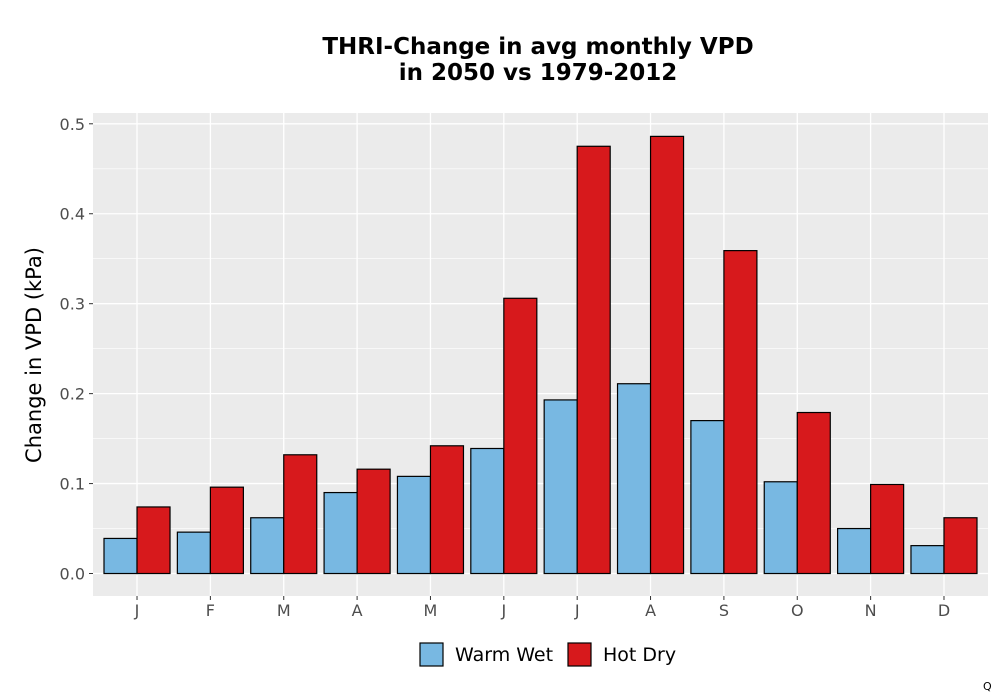  I want to click on x-tick-label: N, so click(871, 610).